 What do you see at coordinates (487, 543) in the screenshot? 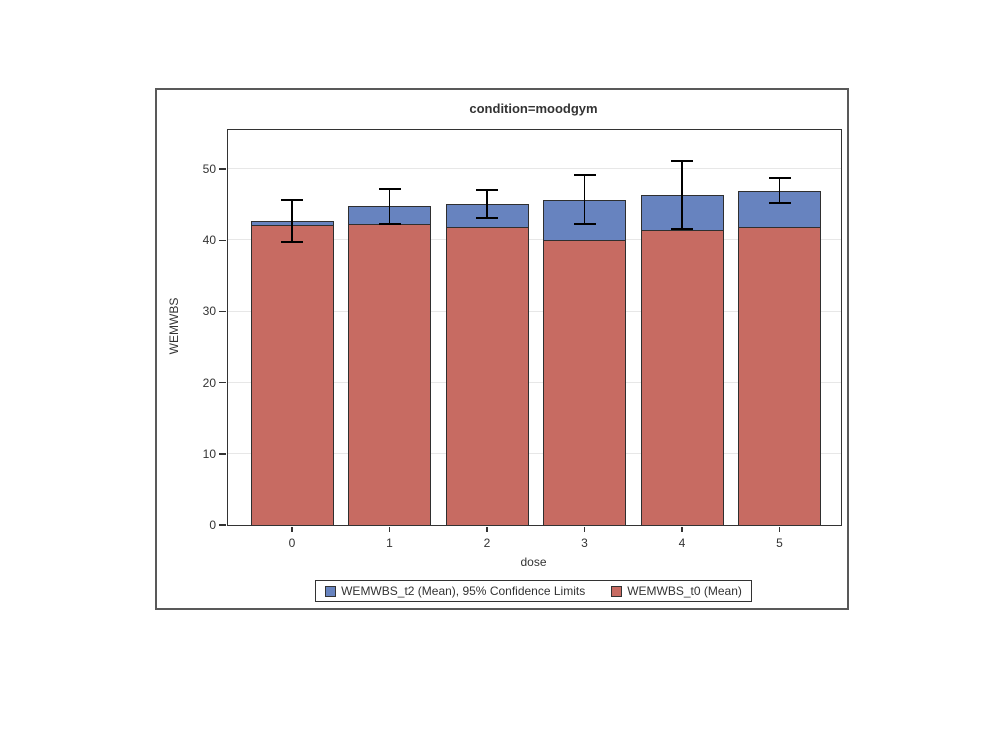
I see `x-tick-label: 2` at bounding box center [487, 543].